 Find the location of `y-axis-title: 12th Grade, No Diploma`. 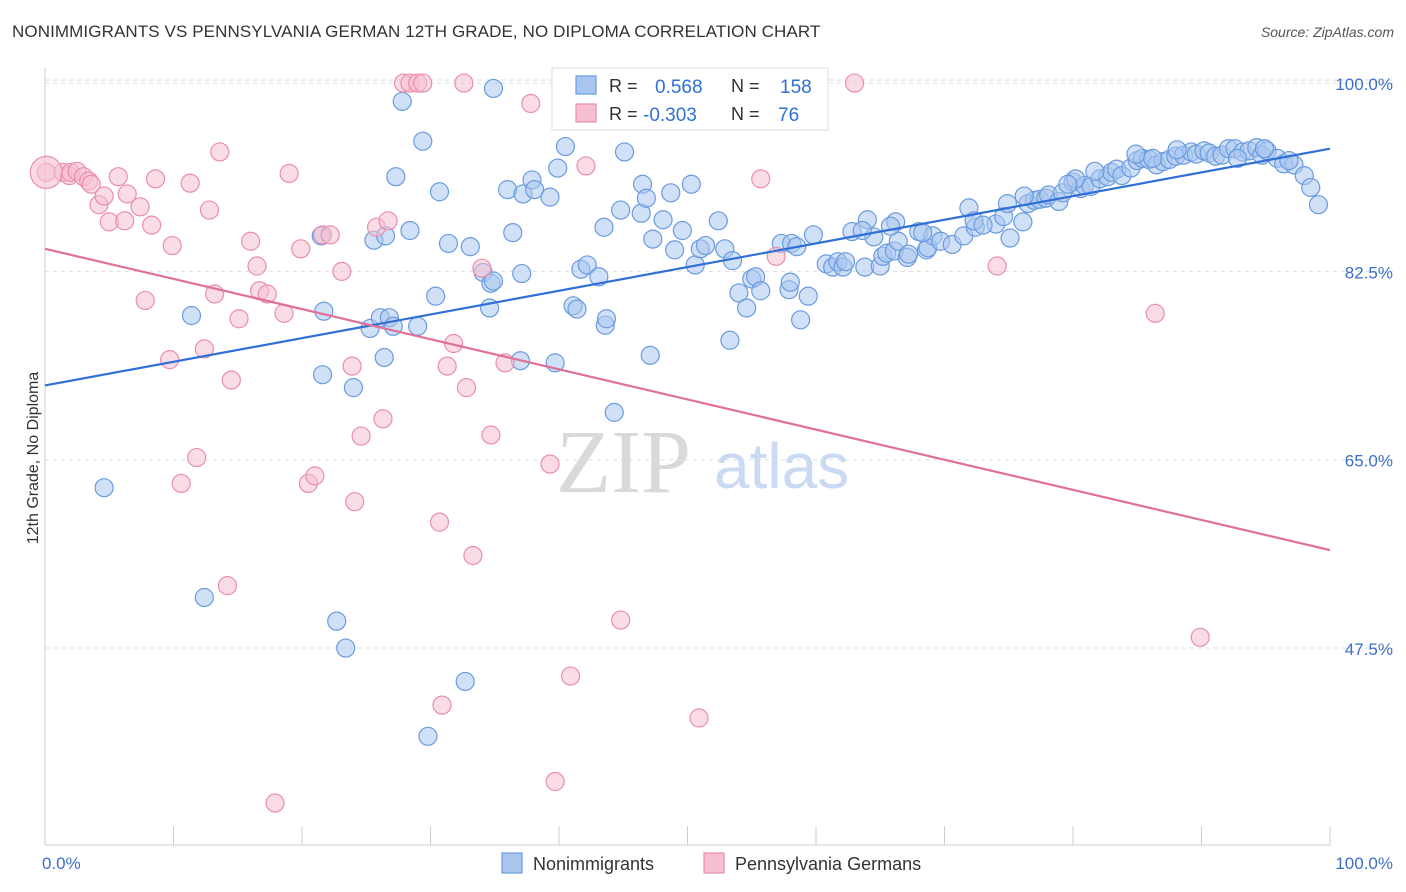

y-axis-title: 12th Grade, No Diploma is located at coordinates (33, 458).